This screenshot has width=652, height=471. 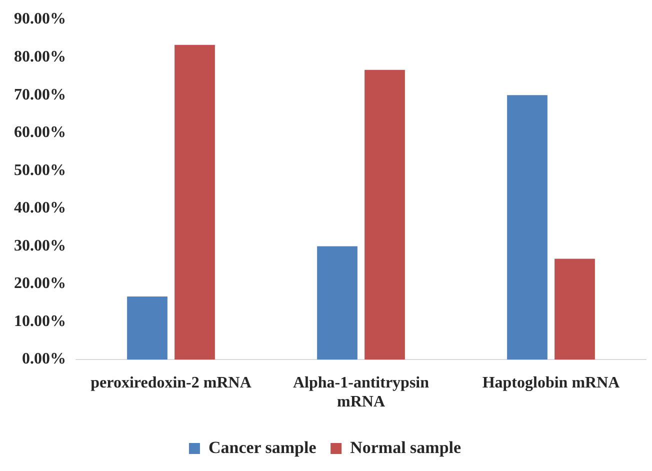 What do you see at coordinates (40, 321) in the screenshot?
I see `y-tick-label: 10.00%` at bounding box center [40, 321].